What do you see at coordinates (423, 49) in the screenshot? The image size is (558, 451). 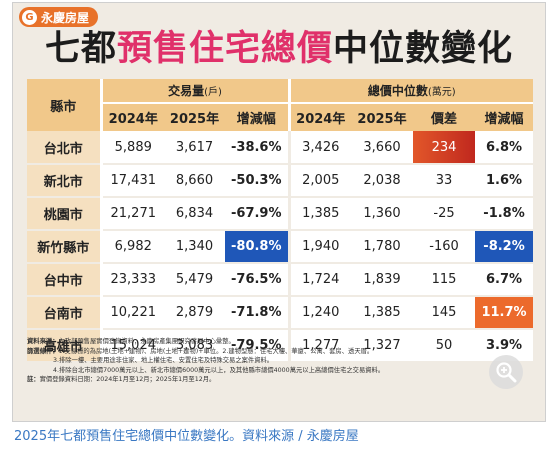 I see `title-part-3: 中位數變化` at bounding box center [423, 49].